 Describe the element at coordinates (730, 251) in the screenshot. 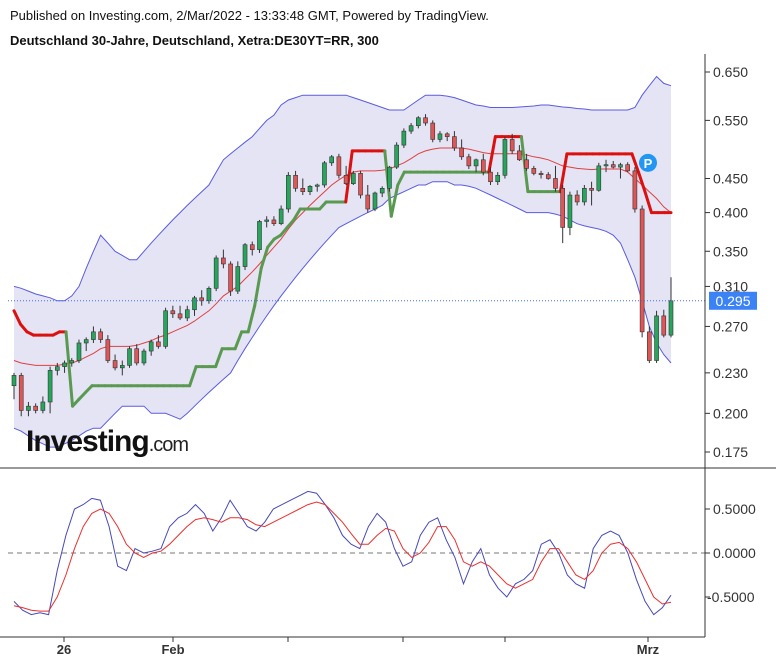

I see `y-tick-label: 0.350` at that location.